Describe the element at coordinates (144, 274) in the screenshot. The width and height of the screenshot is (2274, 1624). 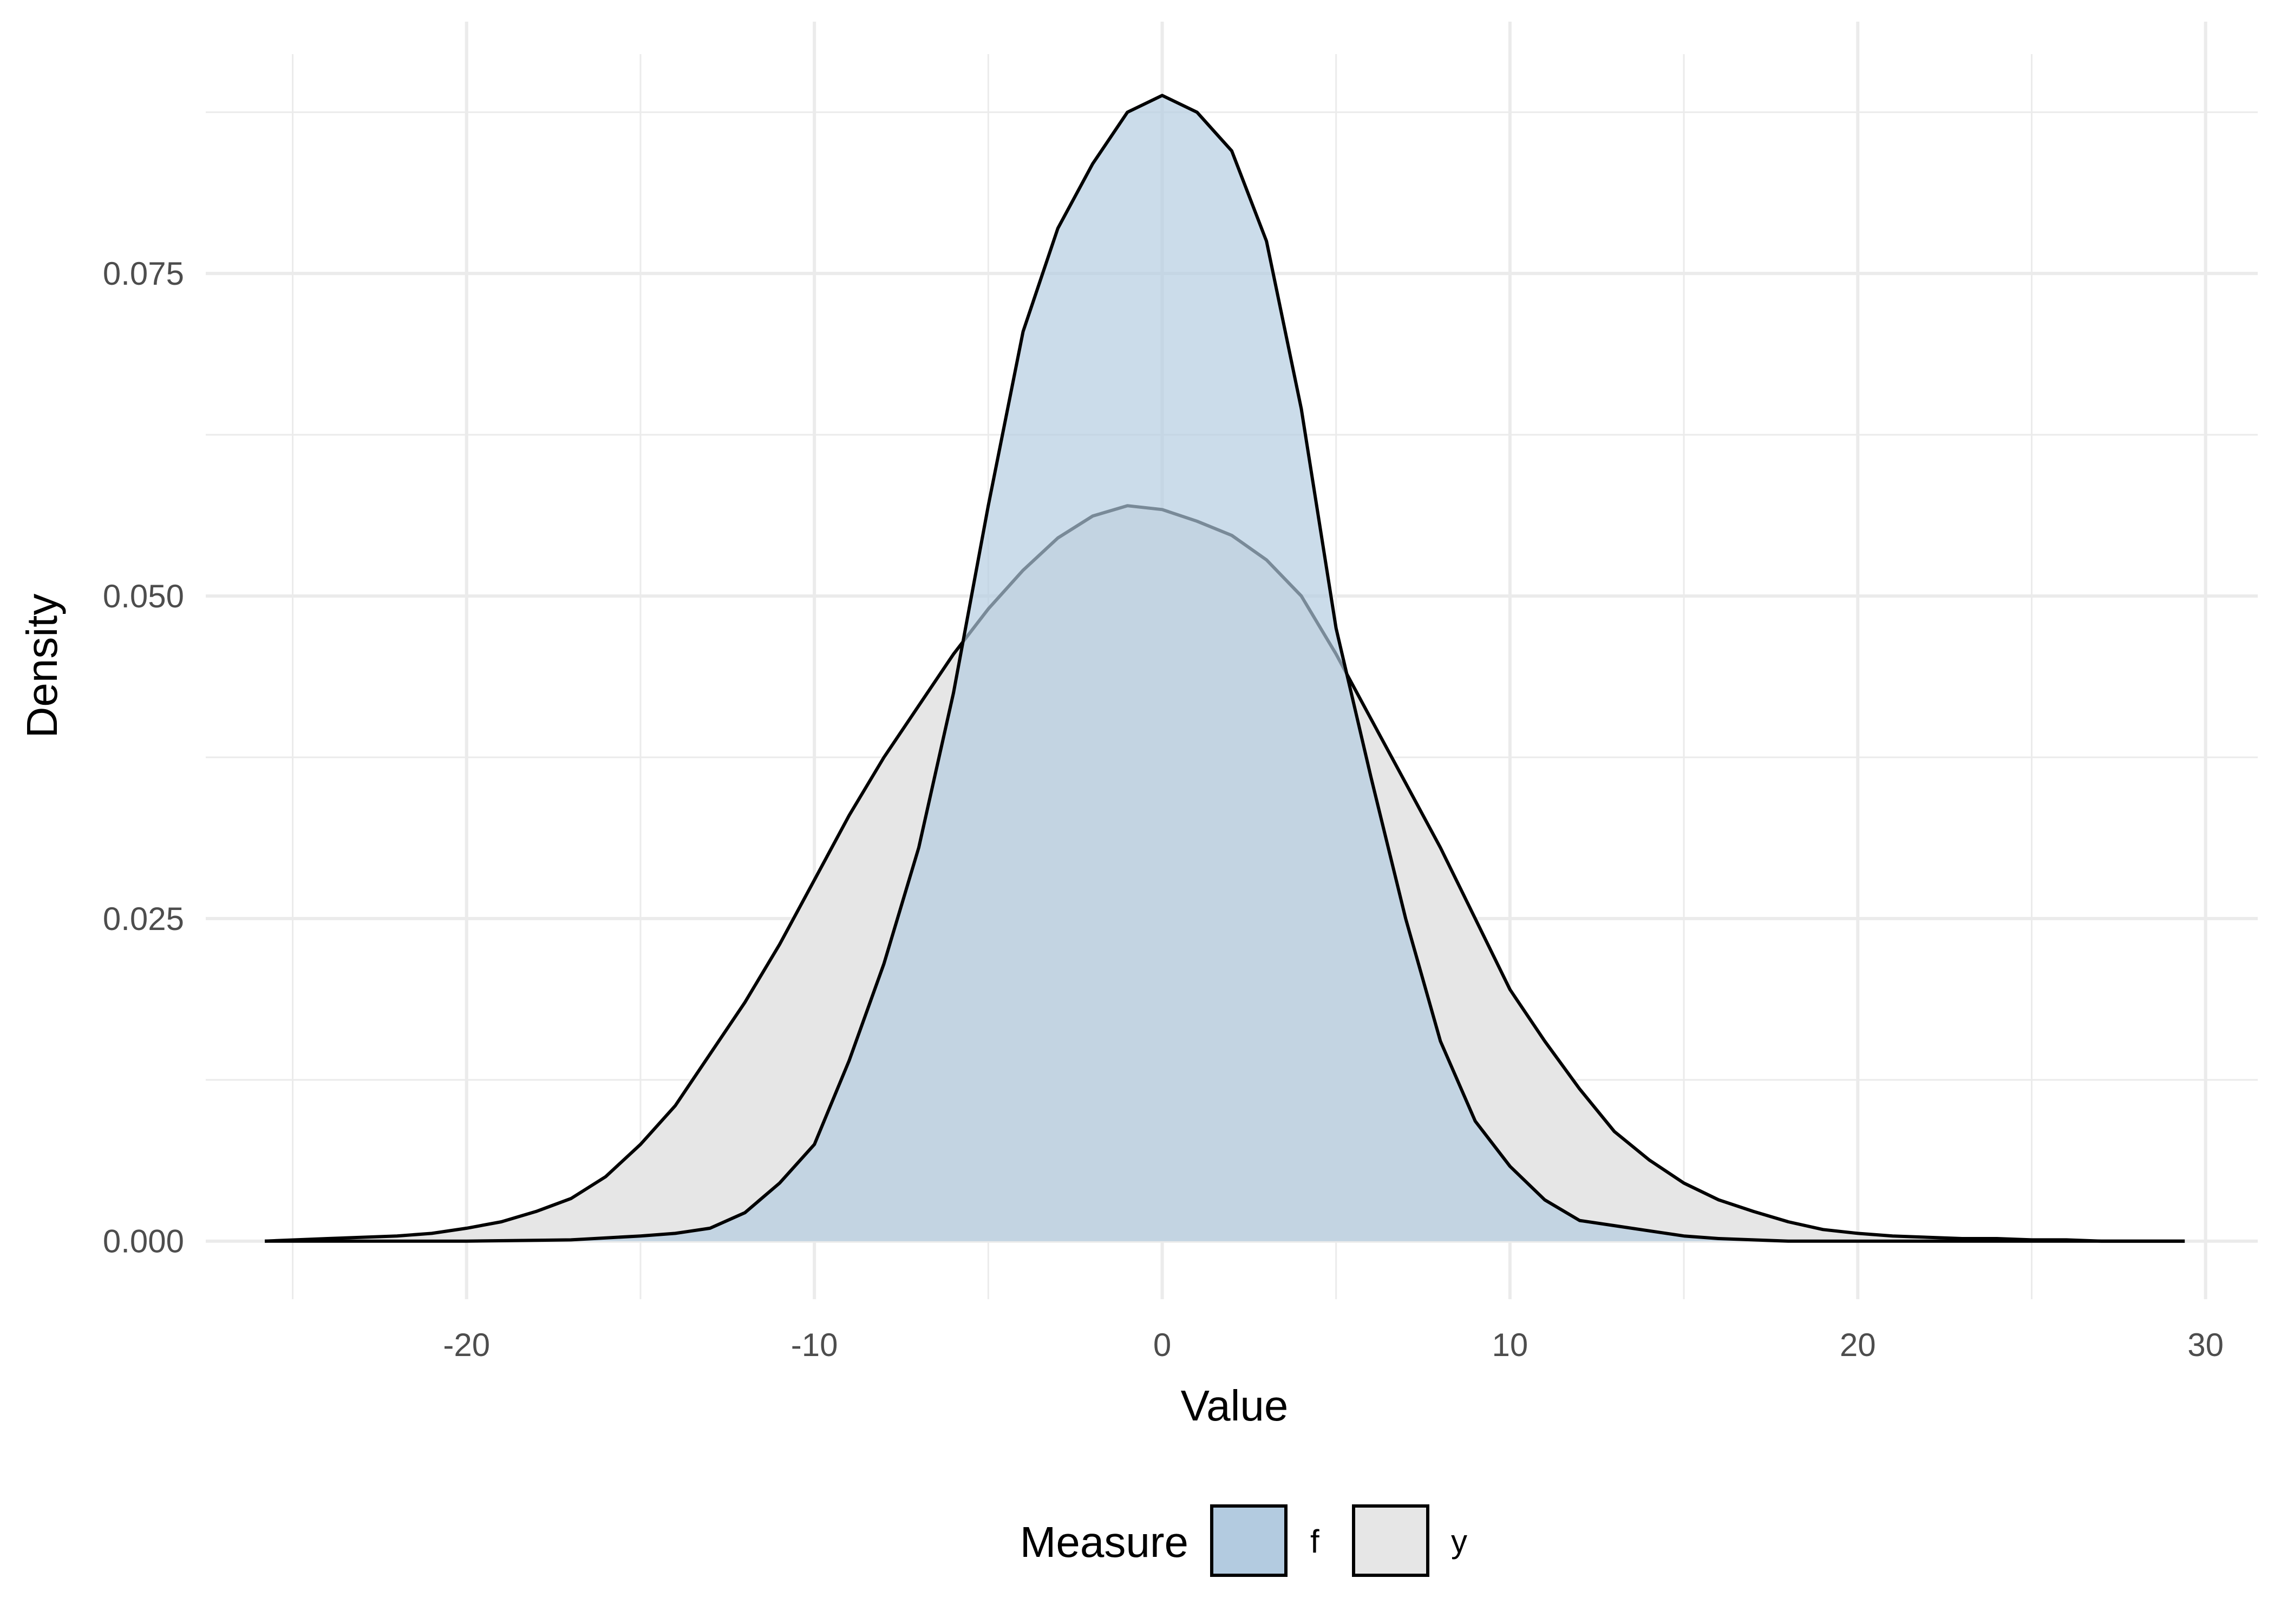
I see `y-tick-label: 0.075` at that location.